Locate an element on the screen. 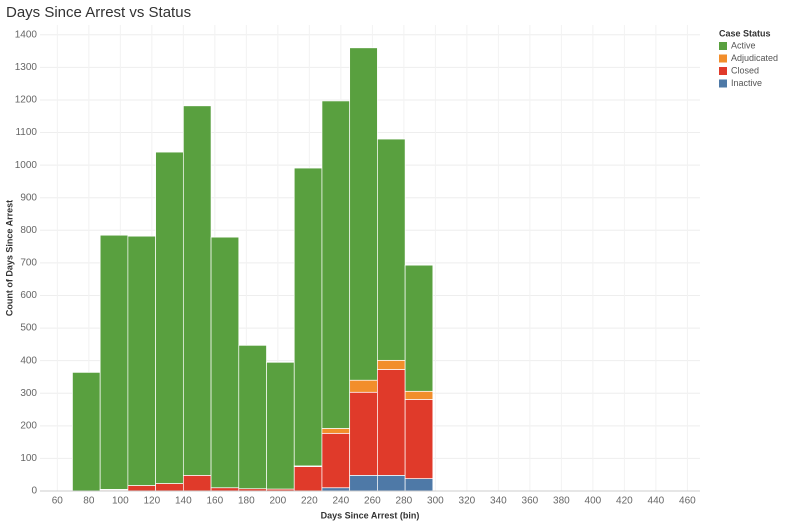 Image resolution: width=806 pixels, height=526 pixels. x-axis-title: Days Since Arrest (bin) is located at coordinates (370, 515).